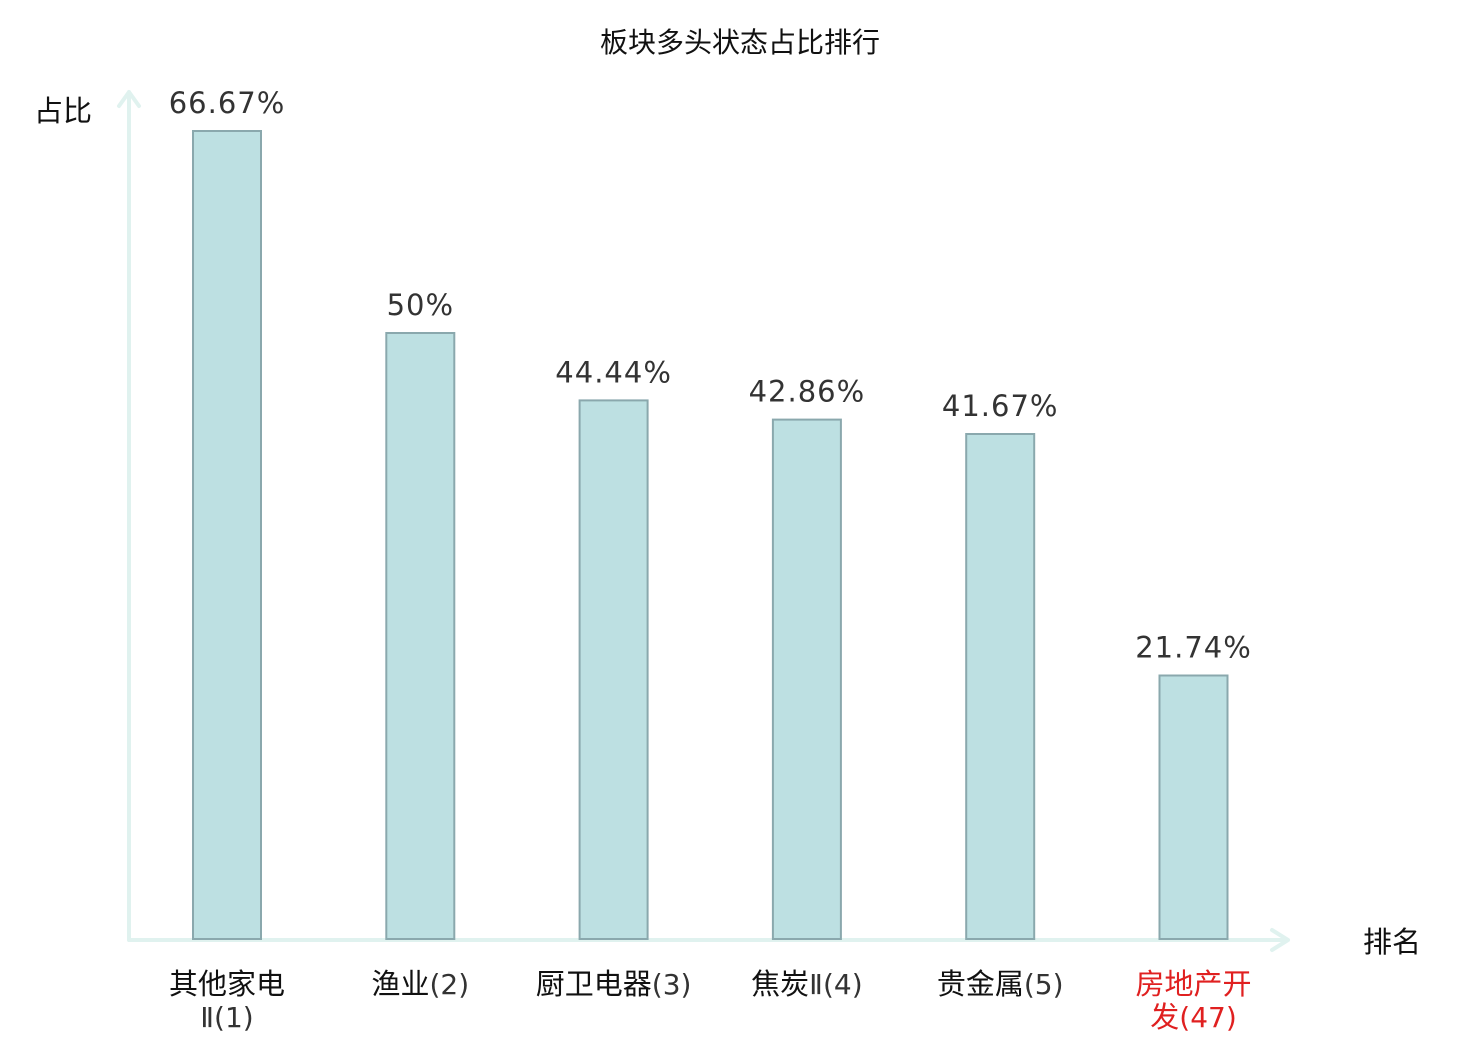 This screenshot has height=1040, width=1480. What do you see at coordinates (400, 984) in the screenshot?
I see `category-name: 渔业` at bounding box center [400, 984].